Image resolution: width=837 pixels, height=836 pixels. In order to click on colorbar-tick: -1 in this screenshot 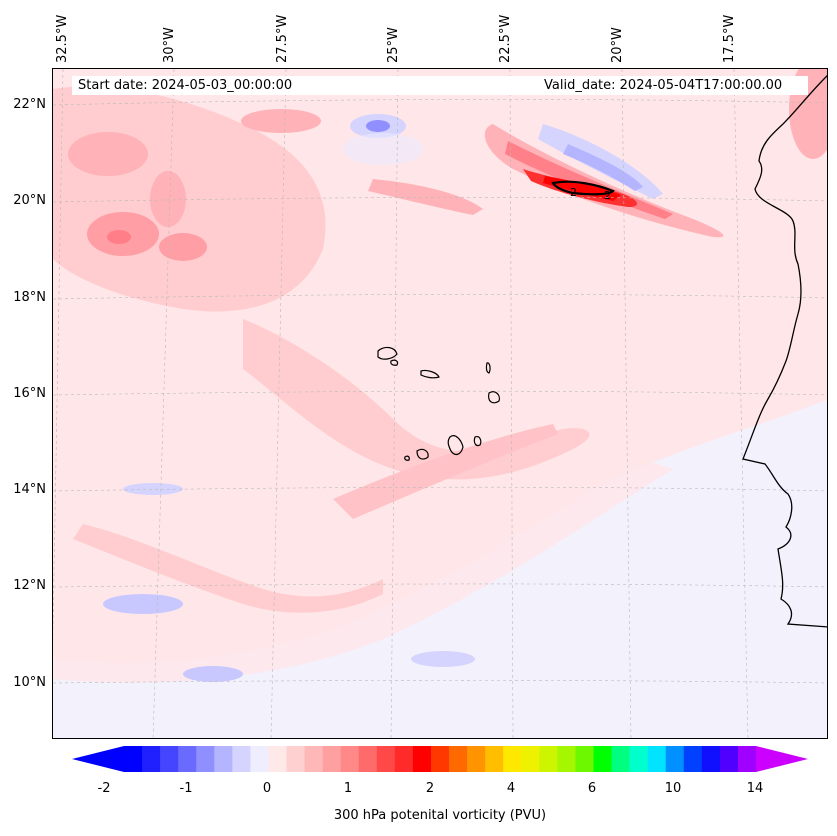, I will do `click(186, 788)`.